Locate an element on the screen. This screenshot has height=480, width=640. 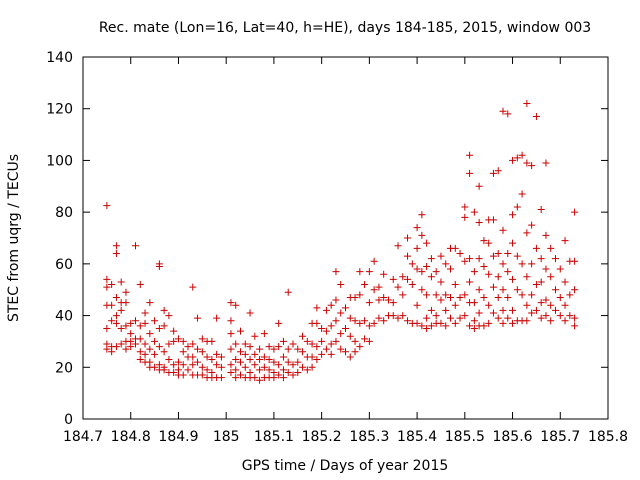
x-tick-label: 185 is located at coordinates (226, 437).